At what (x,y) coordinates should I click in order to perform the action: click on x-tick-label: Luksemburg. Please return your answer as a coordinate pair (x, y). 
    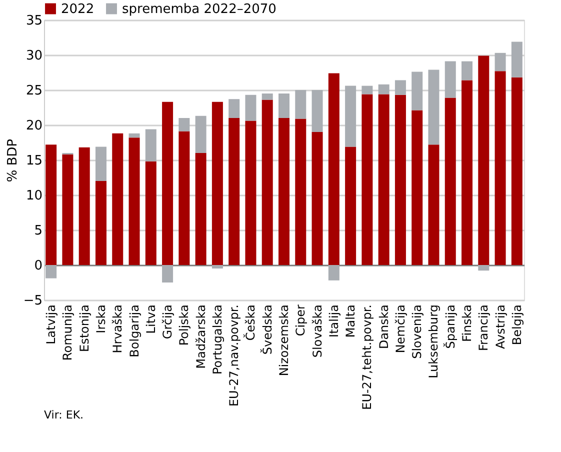
    Looking at the image, I should click on (433, 341).